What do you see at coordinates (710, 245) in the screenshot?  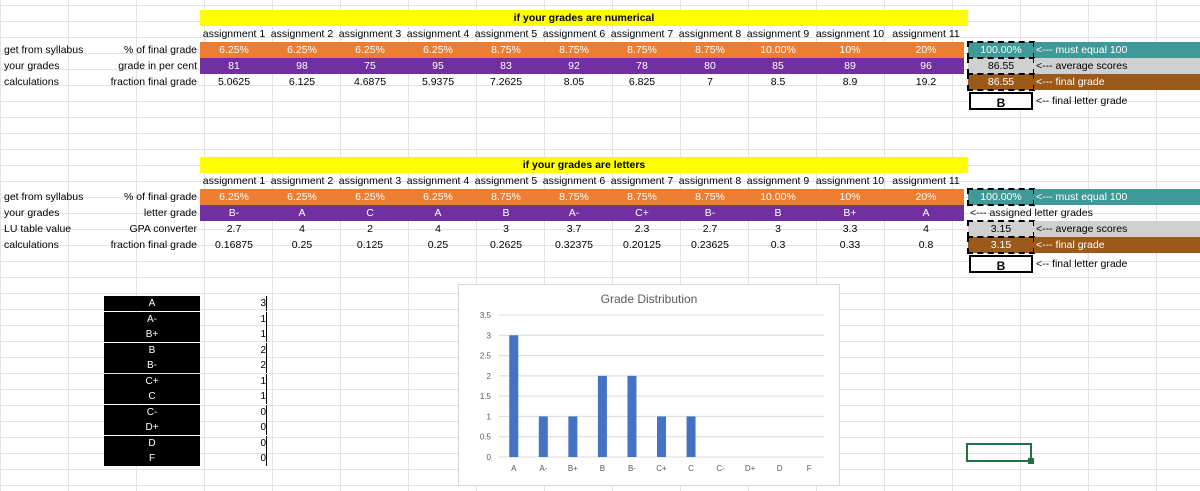 I see `letter_section-row4-value: 0.23625` at bounding box center [710, 245].